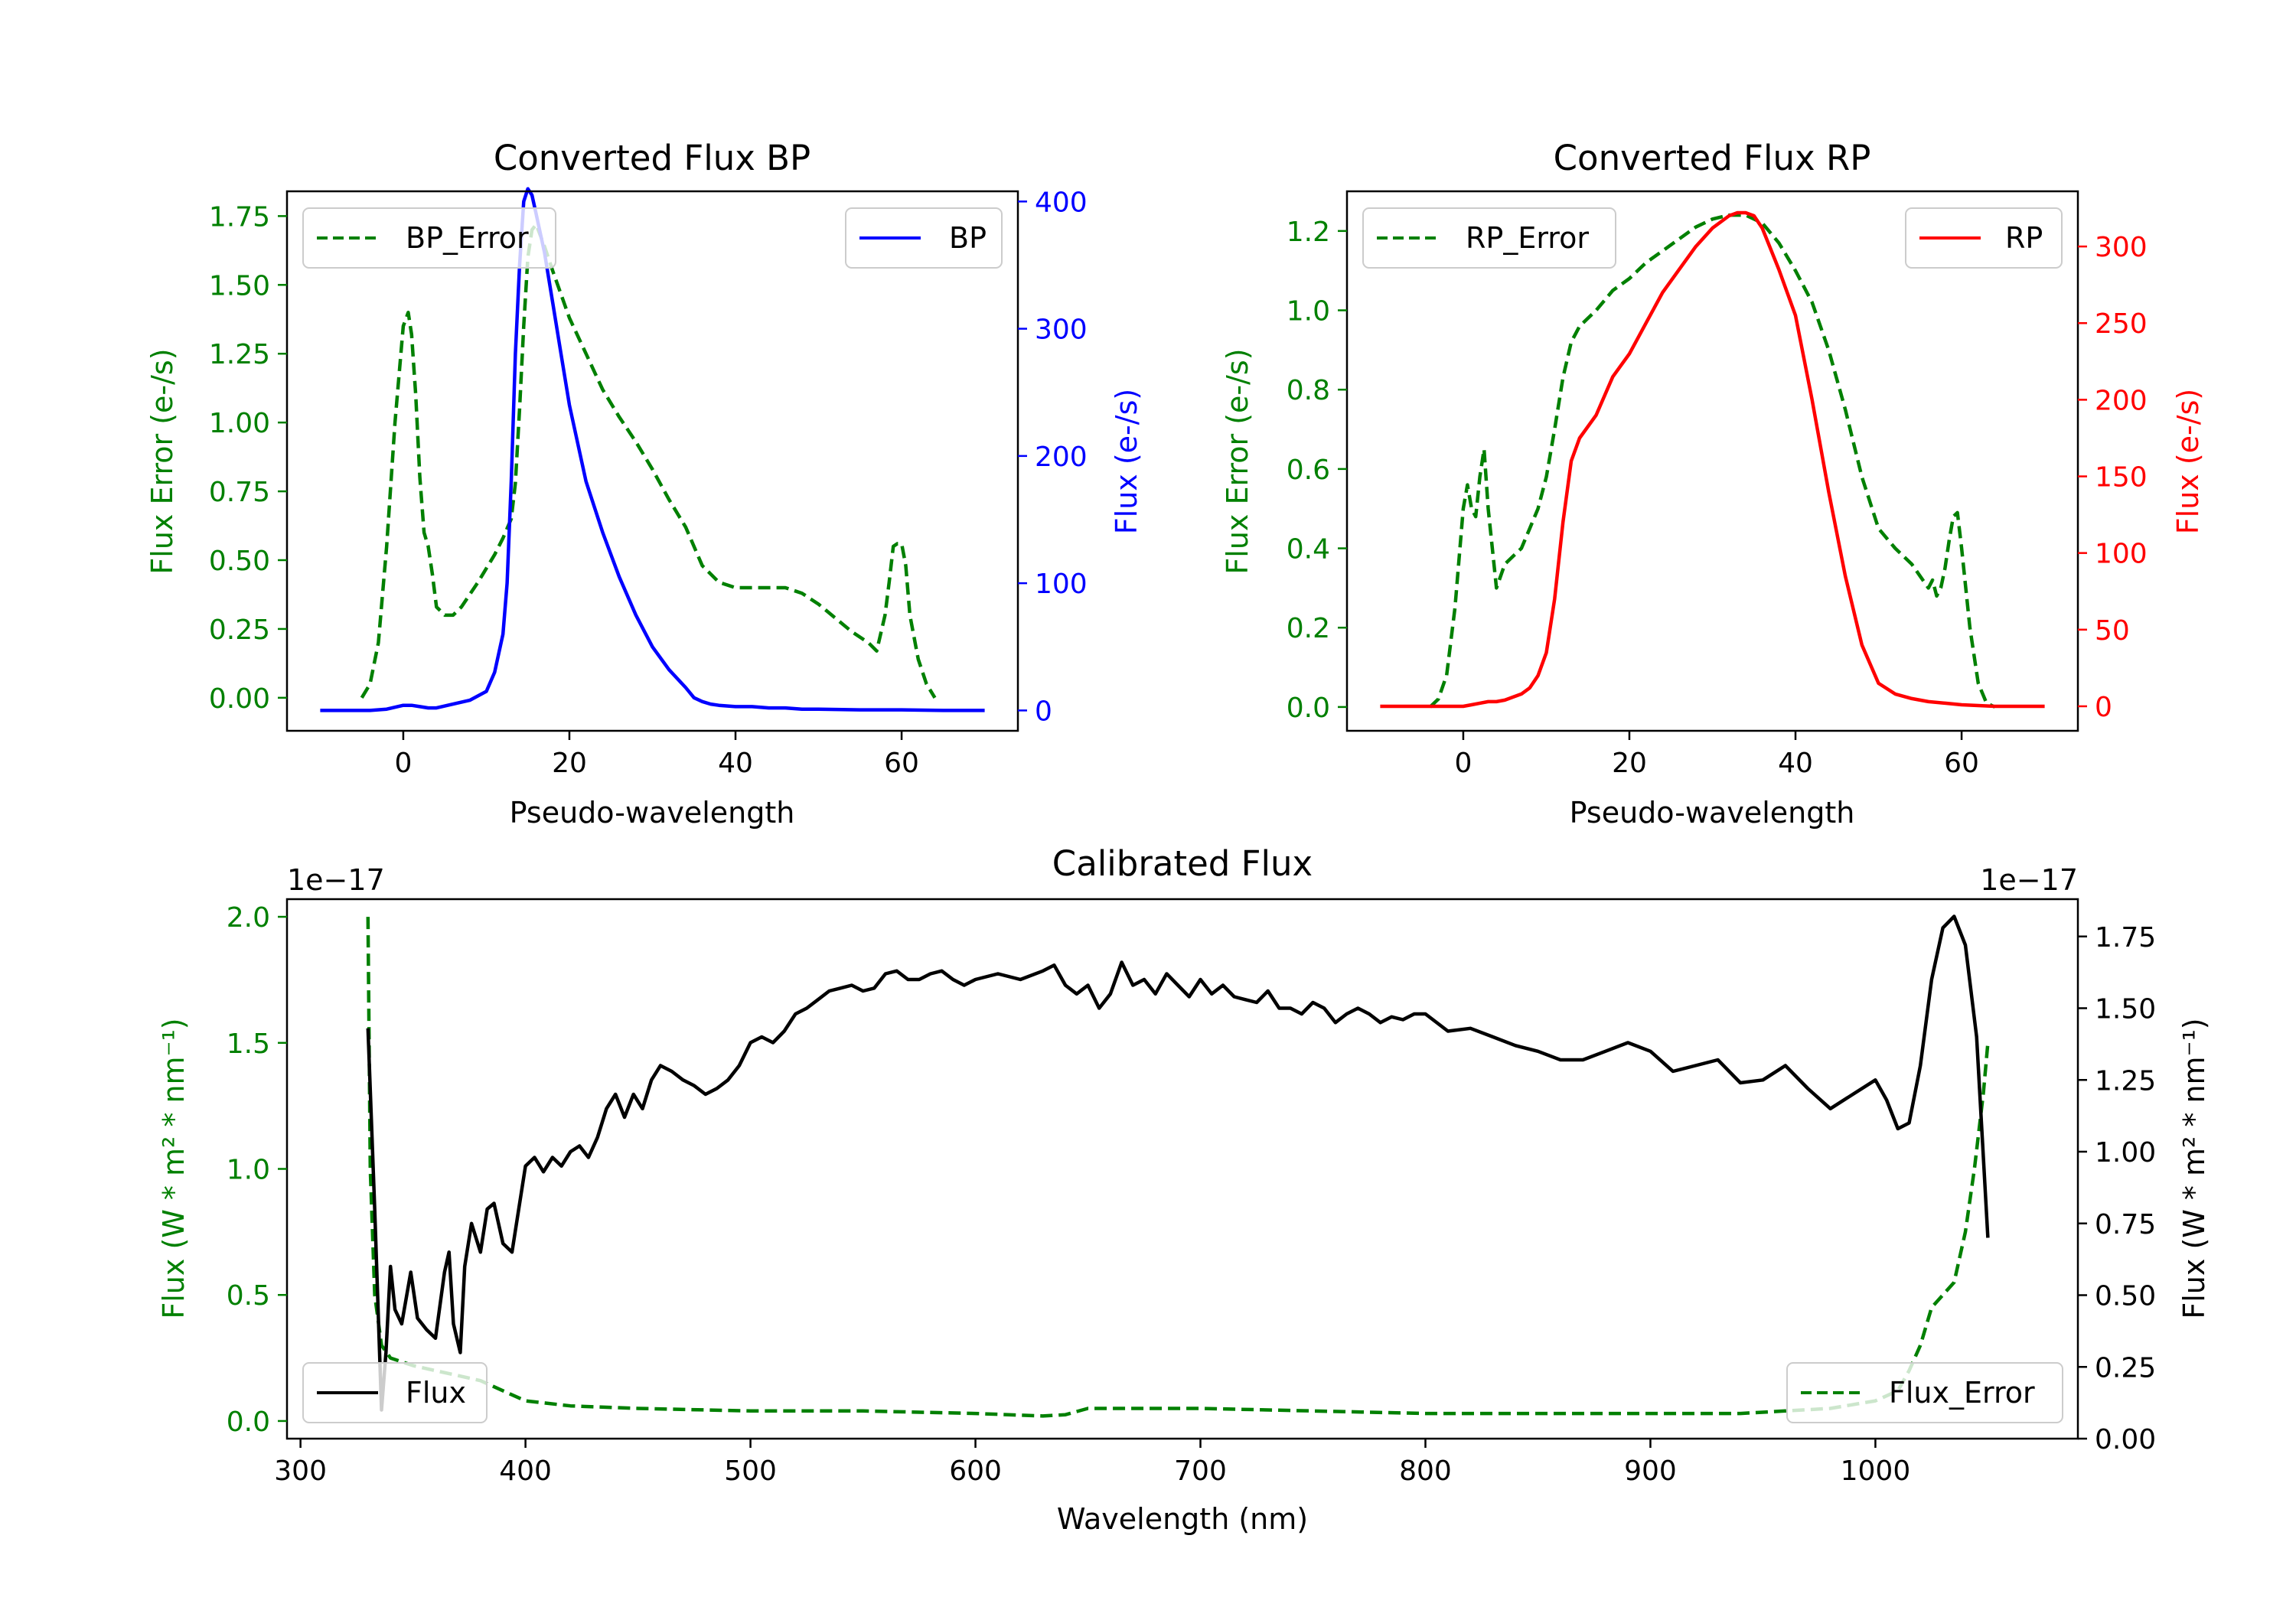  I want to click on y-right-ticks: 0 50 100 150 200 250 300, so click(2113, 477).